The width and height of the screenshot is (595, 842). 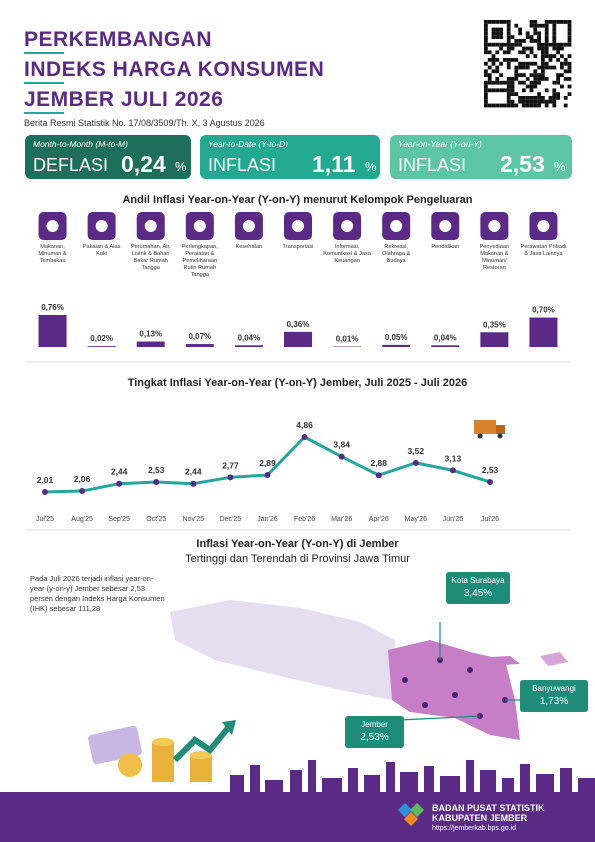 I want to click on title-line: JEMBER JULI 2026, so click(x=124, y=99).